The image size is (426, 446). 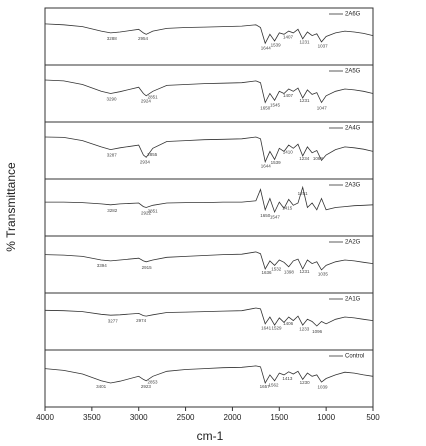 I want to click on peak-label: 1039, so click(x=322, y=386).